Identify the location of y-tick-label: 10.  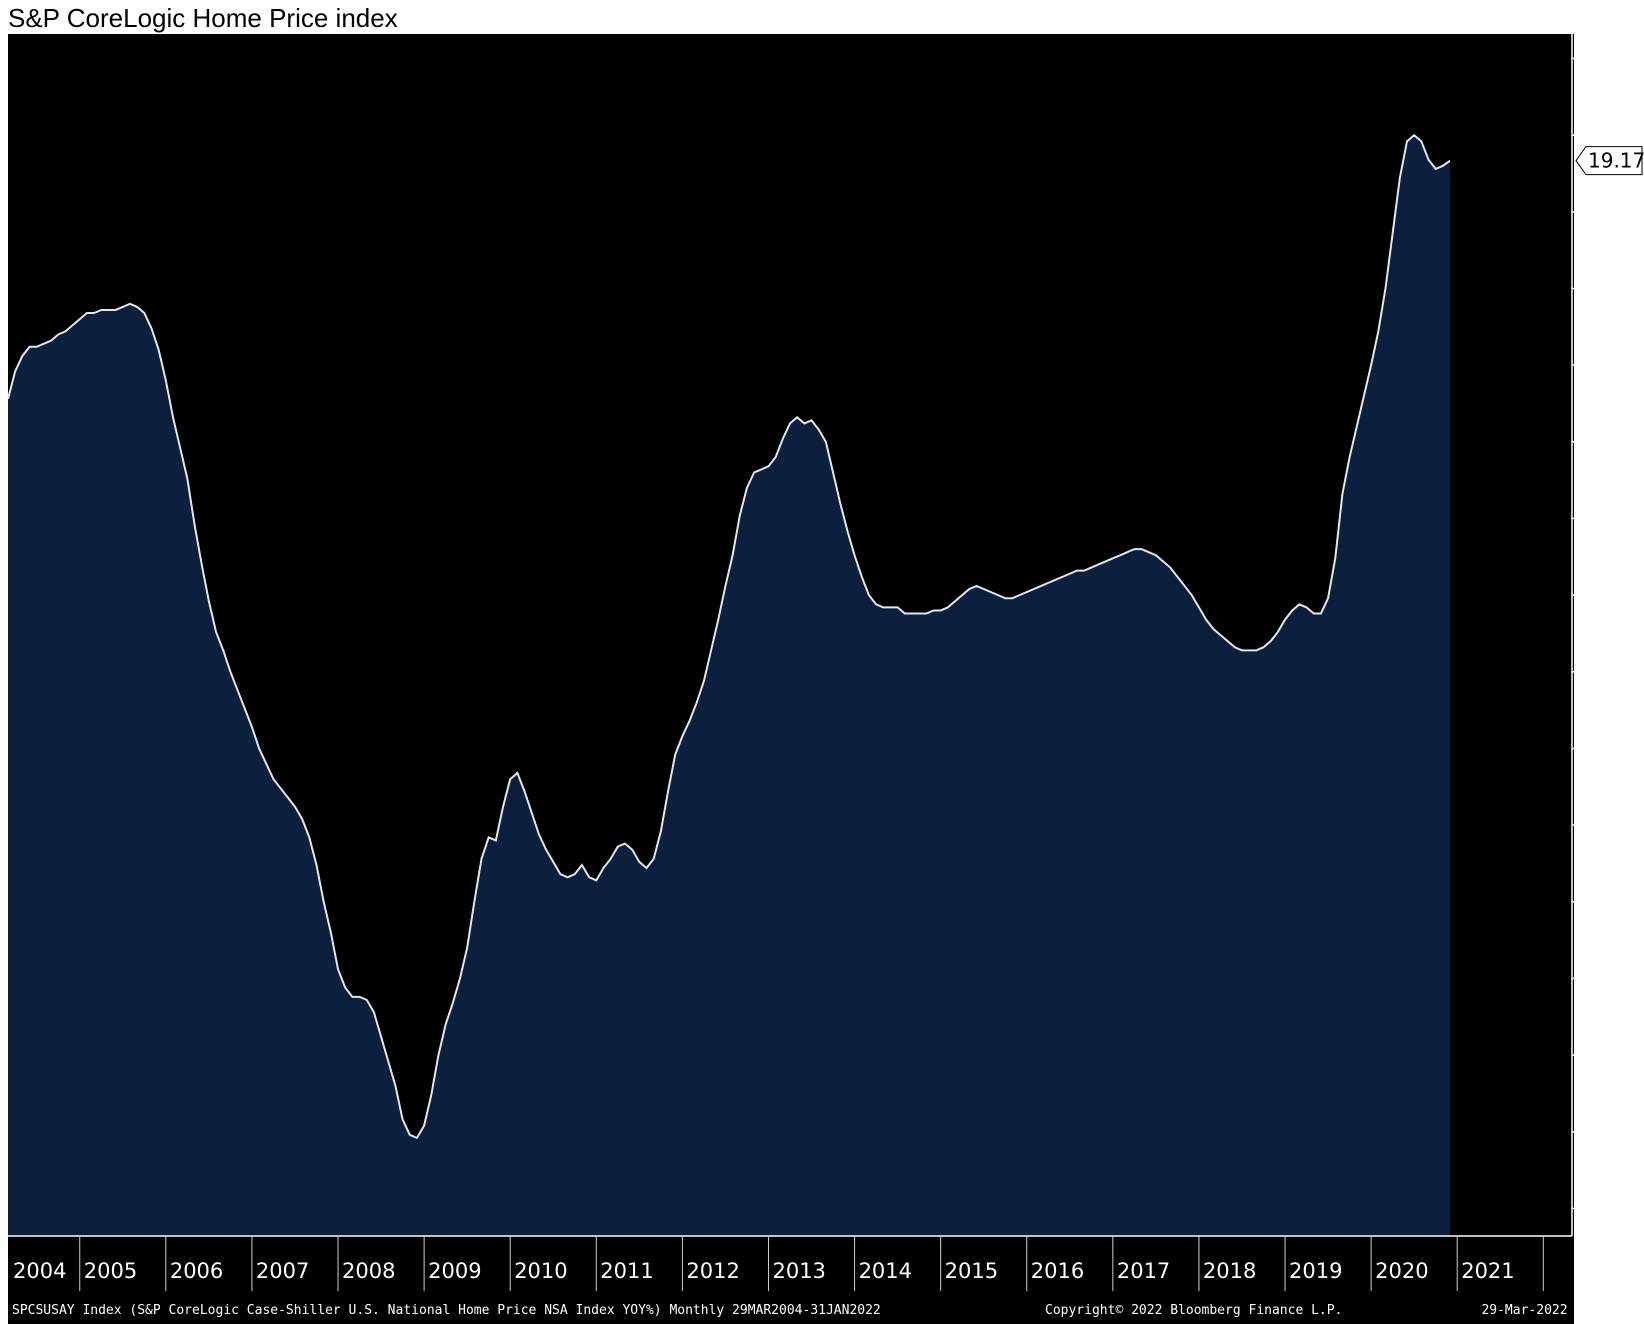
(1594, 442).